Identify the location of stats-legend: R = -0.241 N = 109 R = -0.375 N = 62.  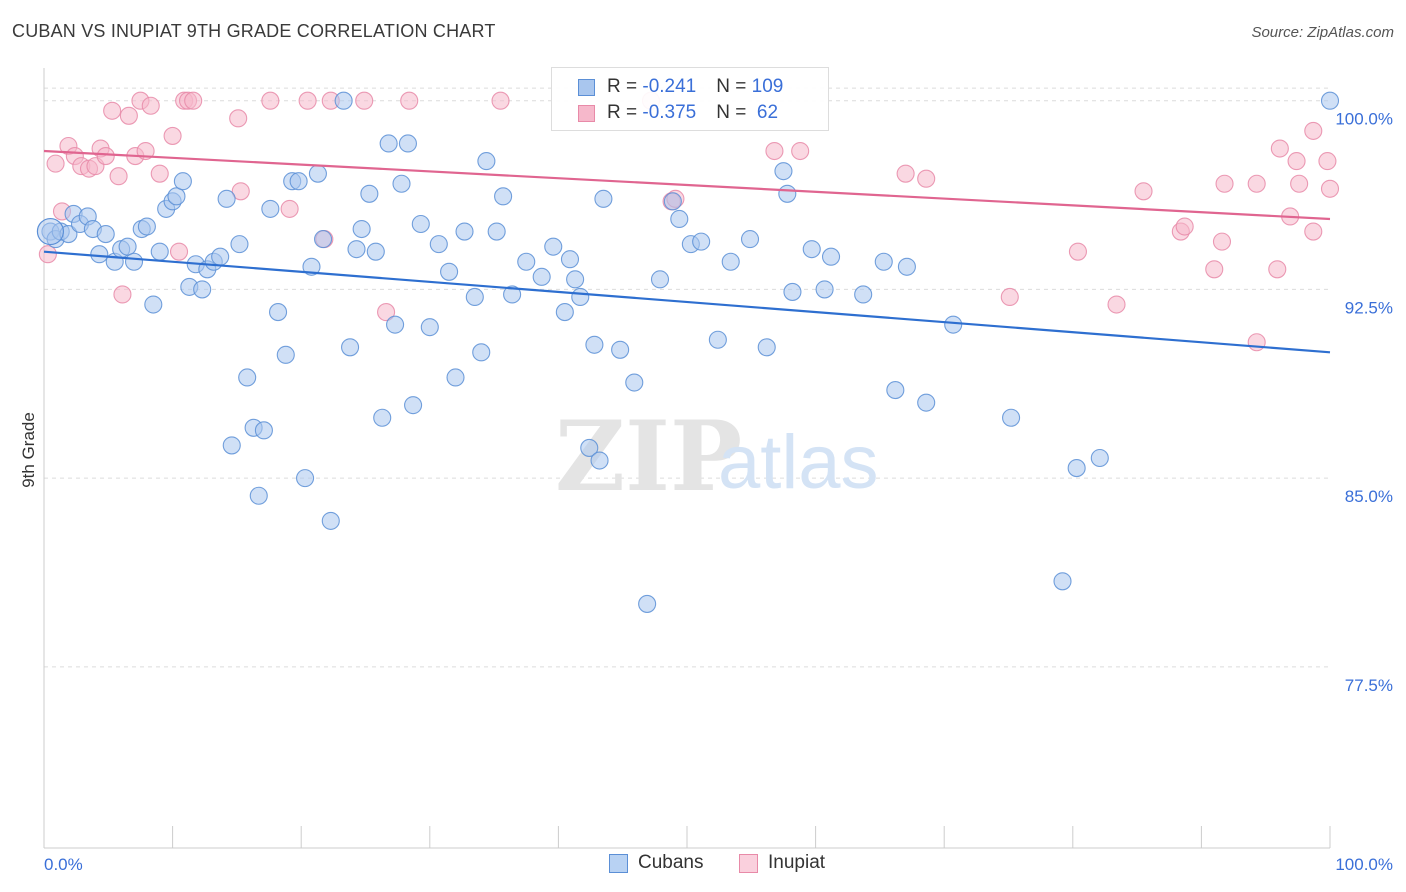
(690, 99).